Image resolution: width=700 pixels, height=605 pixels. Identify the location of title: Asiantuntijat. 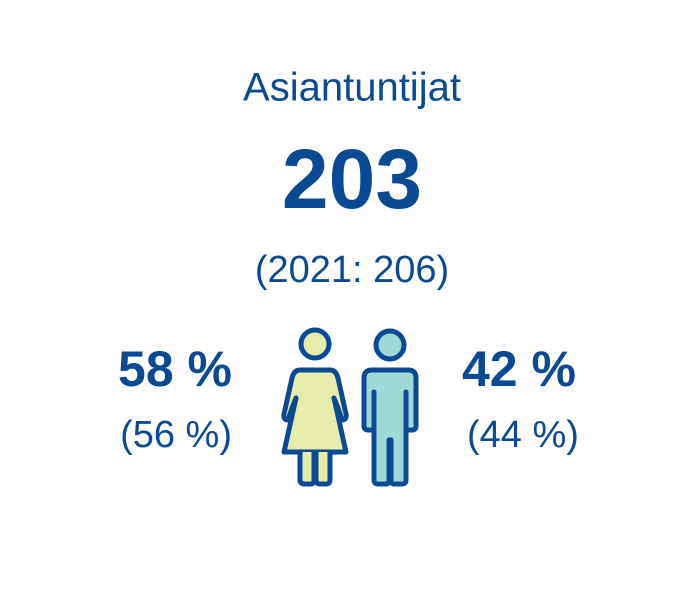
(352, 88).